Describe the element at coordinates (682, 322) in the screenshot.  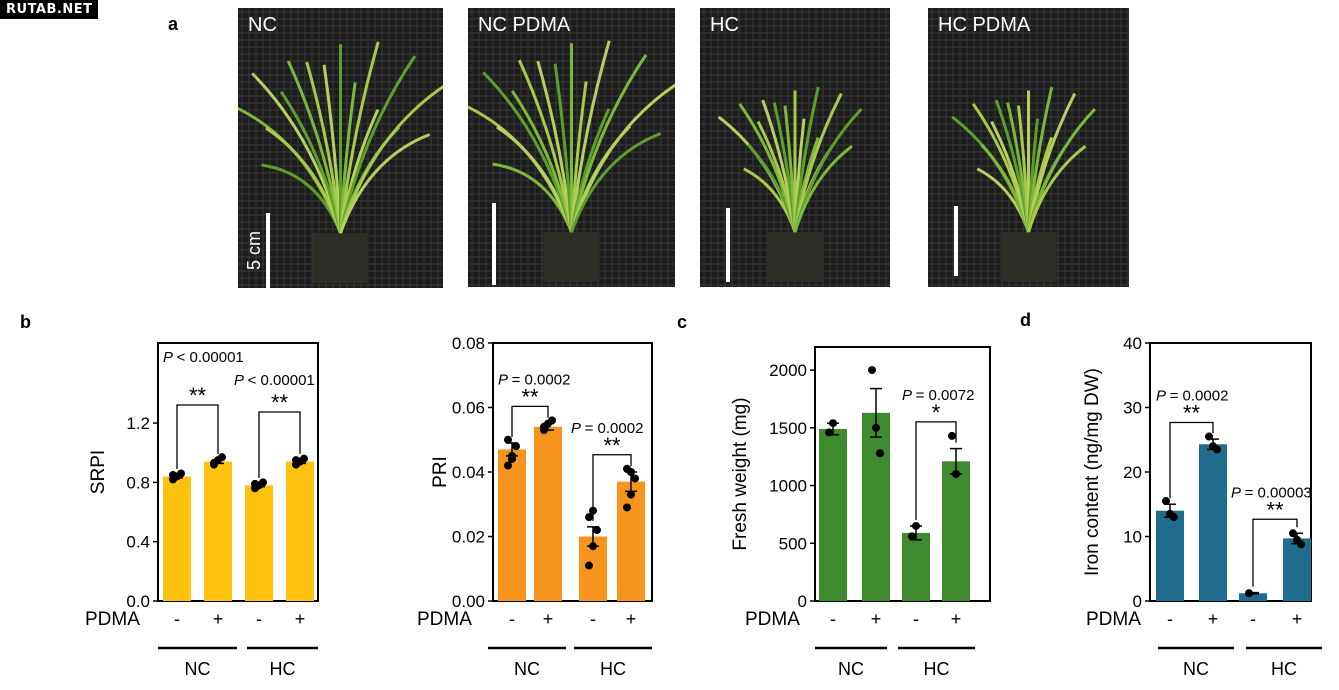
I see `panel-label-c: c` at that location.